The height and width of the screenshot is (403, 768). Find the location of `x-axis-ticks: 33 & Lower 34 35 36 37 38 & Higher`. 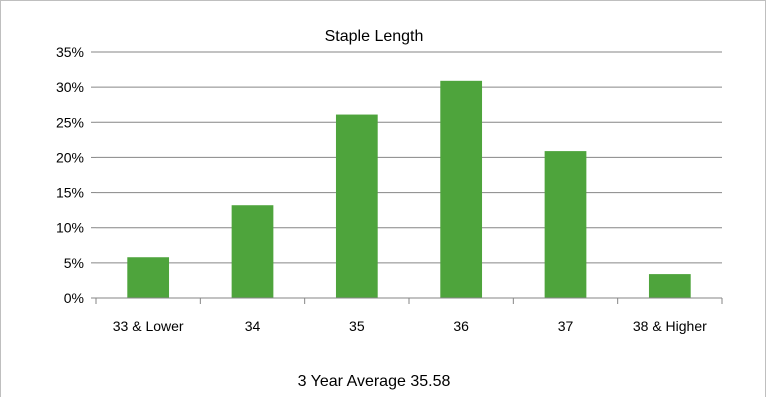

x-axis-ticks: 33 & Lower 34 35 36 37 38 & Higher is located at coordinates (409, 316).